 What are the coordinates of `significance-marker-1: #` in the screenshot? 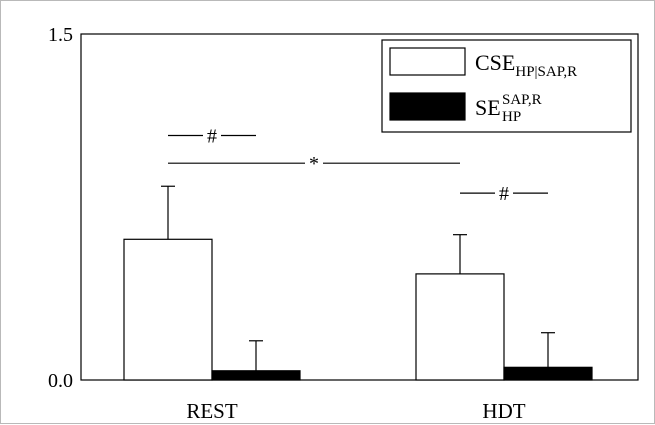 It's located at (212, 136).